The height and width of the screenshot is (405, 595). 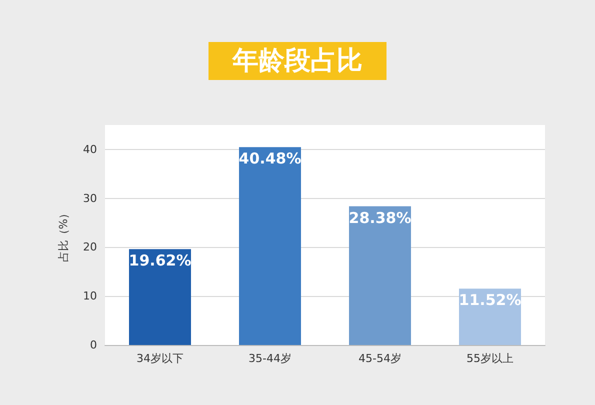 What do you see at coordinates (297, 61) in the screenshot?
I see `chart-title: 年龄段占比` at bounding box center [297, 61].